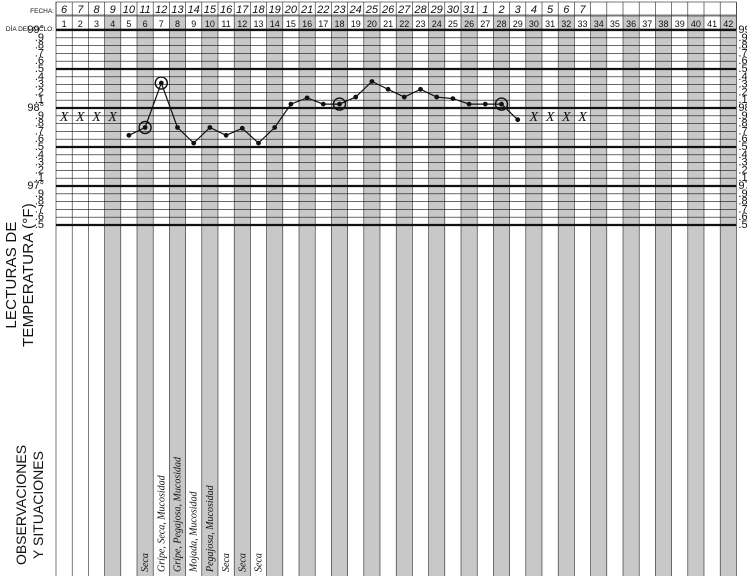 Image resolution: width=747 pixels, height=576 pixels. What do you see at coordinates (404, 24) in the screenshot?
I see `day-label: 22` at bounding box center [404, 24].